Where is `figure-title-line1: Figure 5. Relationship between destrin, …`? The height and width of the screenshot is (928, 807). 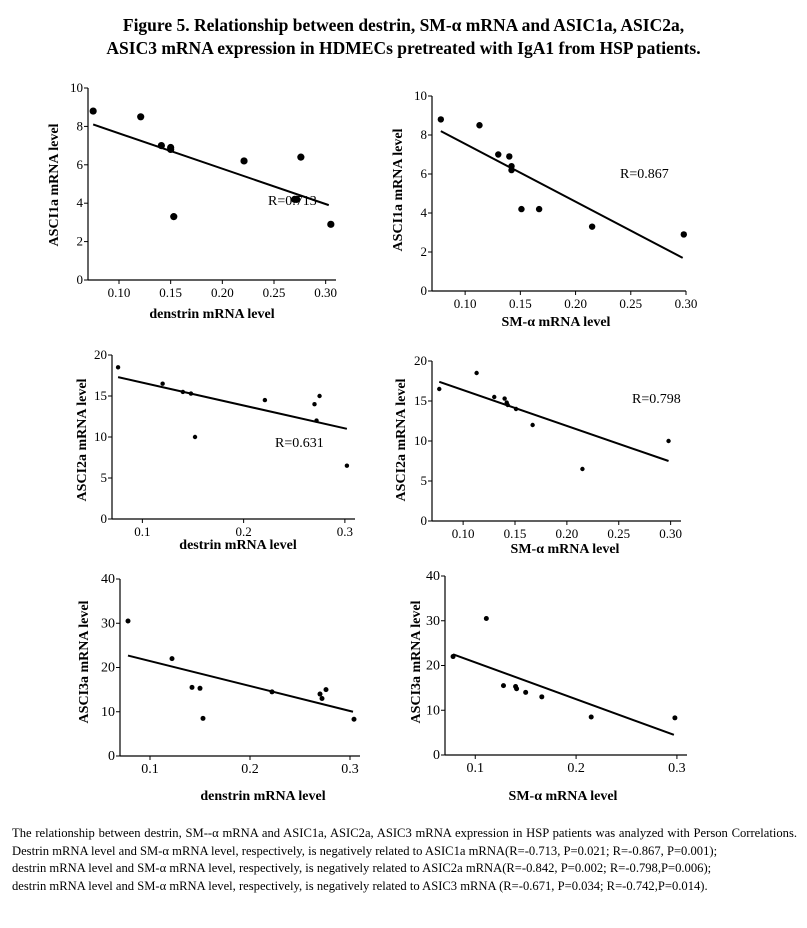 figure-title-line1: Figure 5. Relationship between destrin, … is located at coordinates (403, 25).